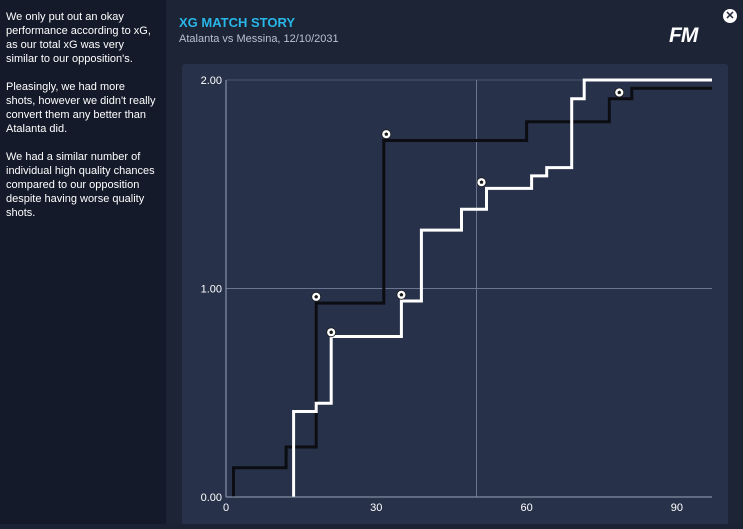  What do you see at coordinates (677, 508) in the screenshot?
I see `x-tick-label: 90` at bounding box center [677, 508].